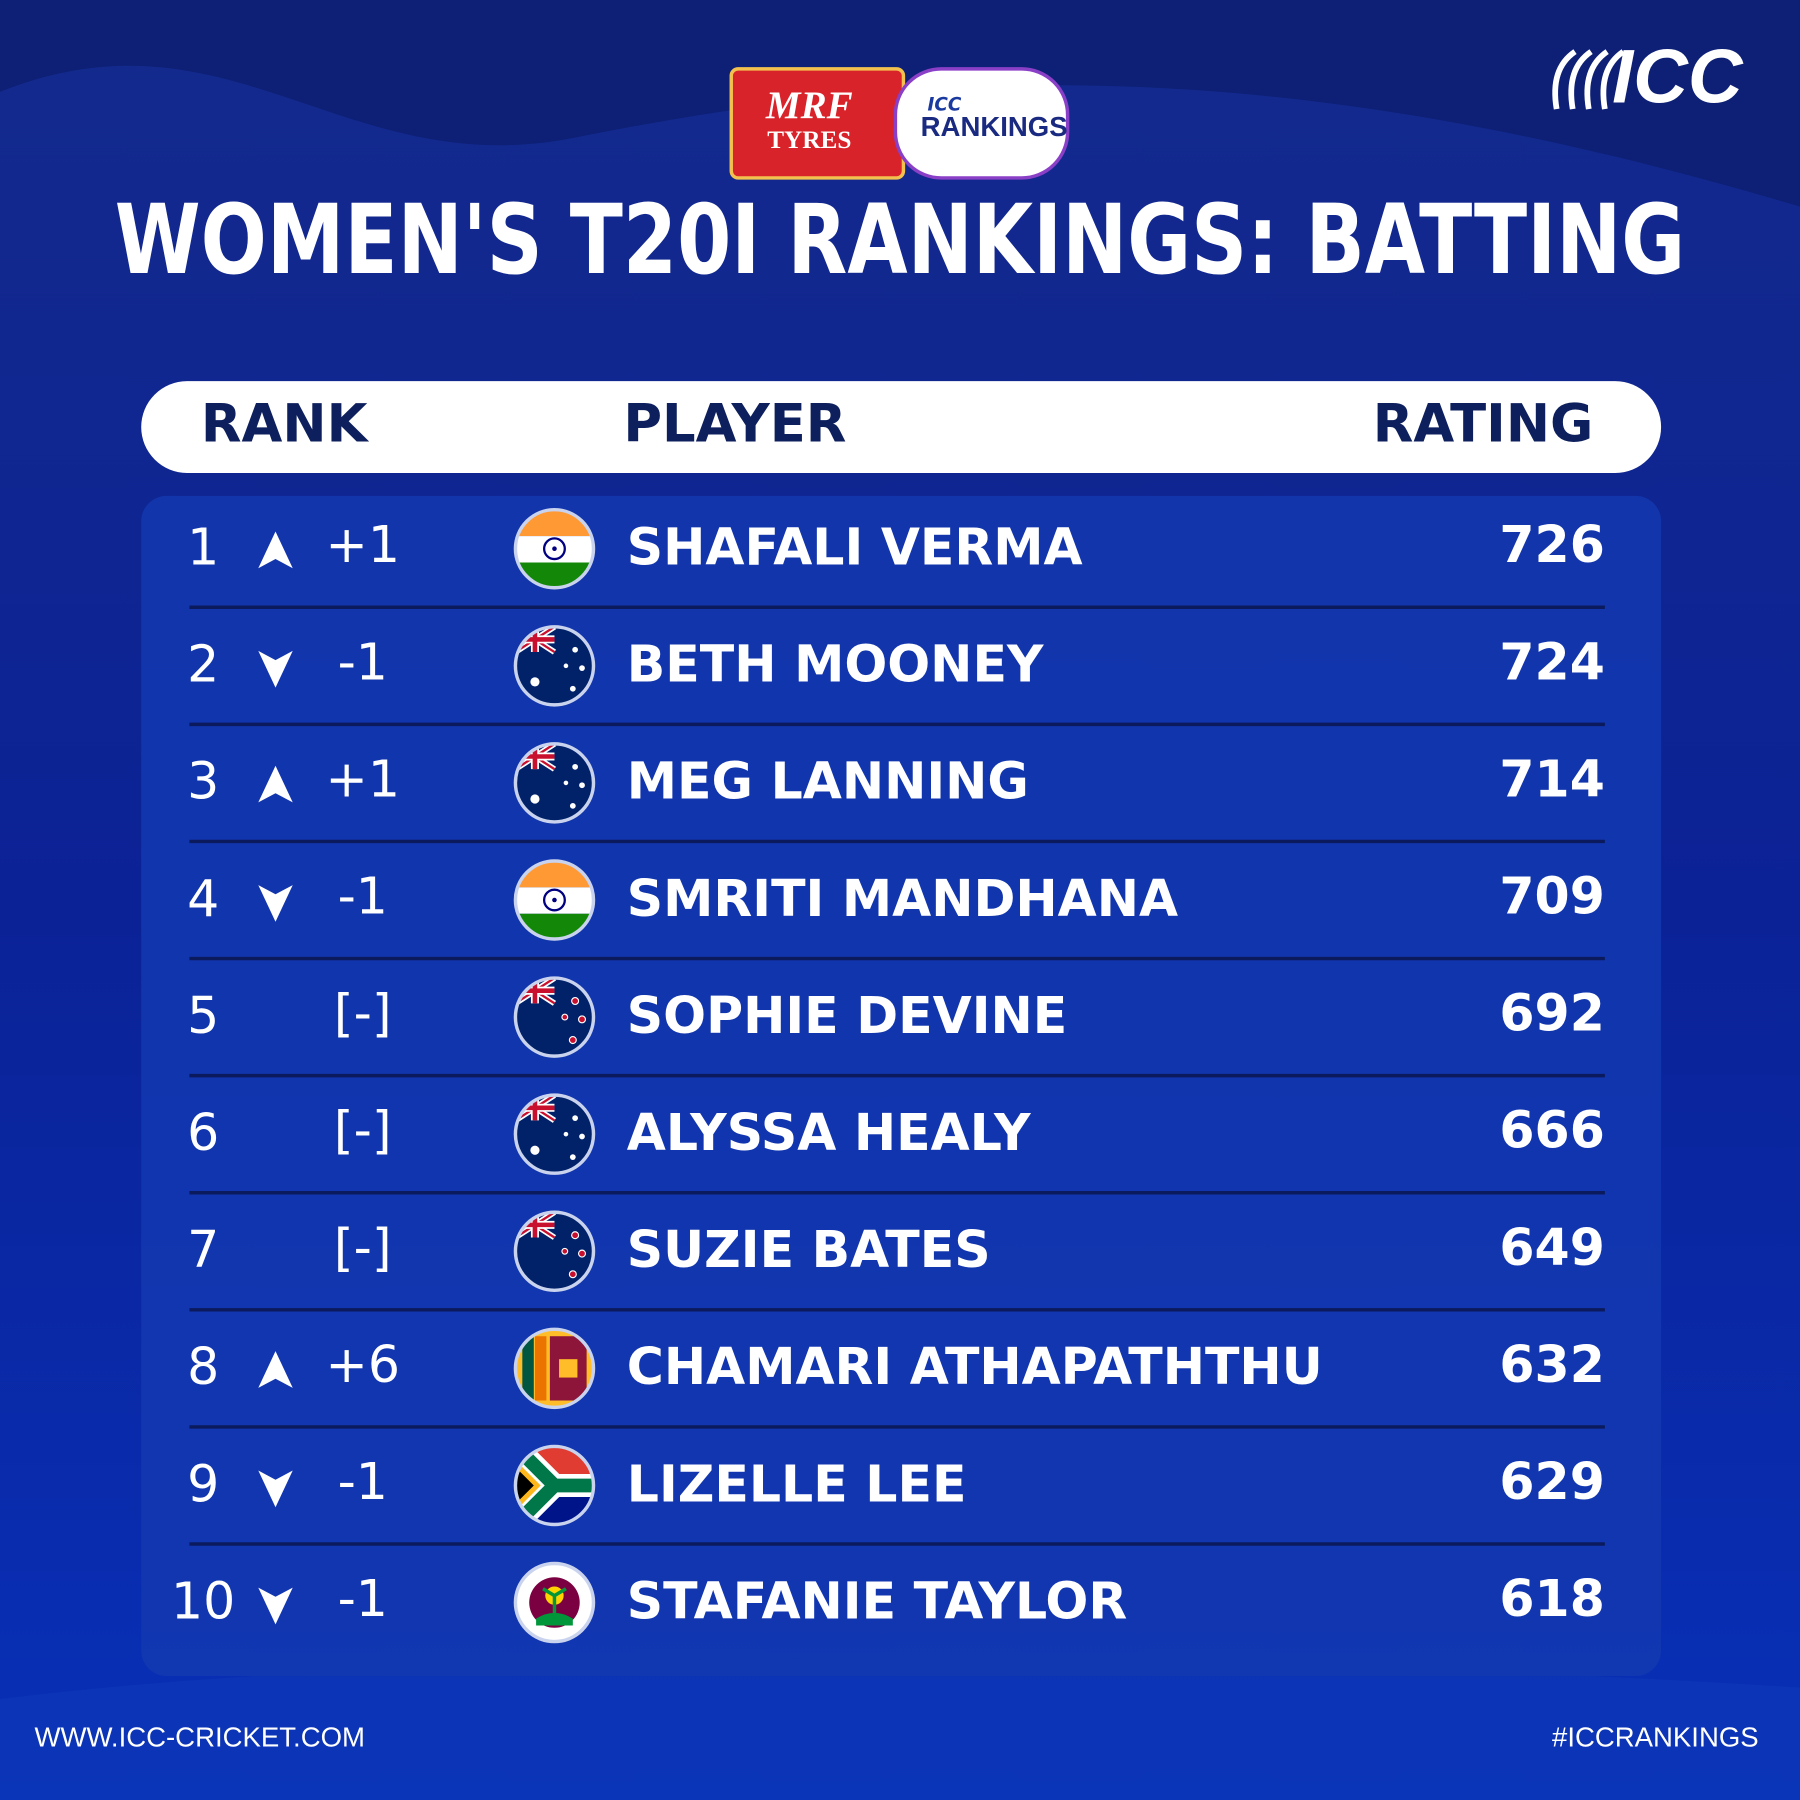  Describe the element at coordinates (1551, 544) in the screenshot. I see `rating: 726` at that location.